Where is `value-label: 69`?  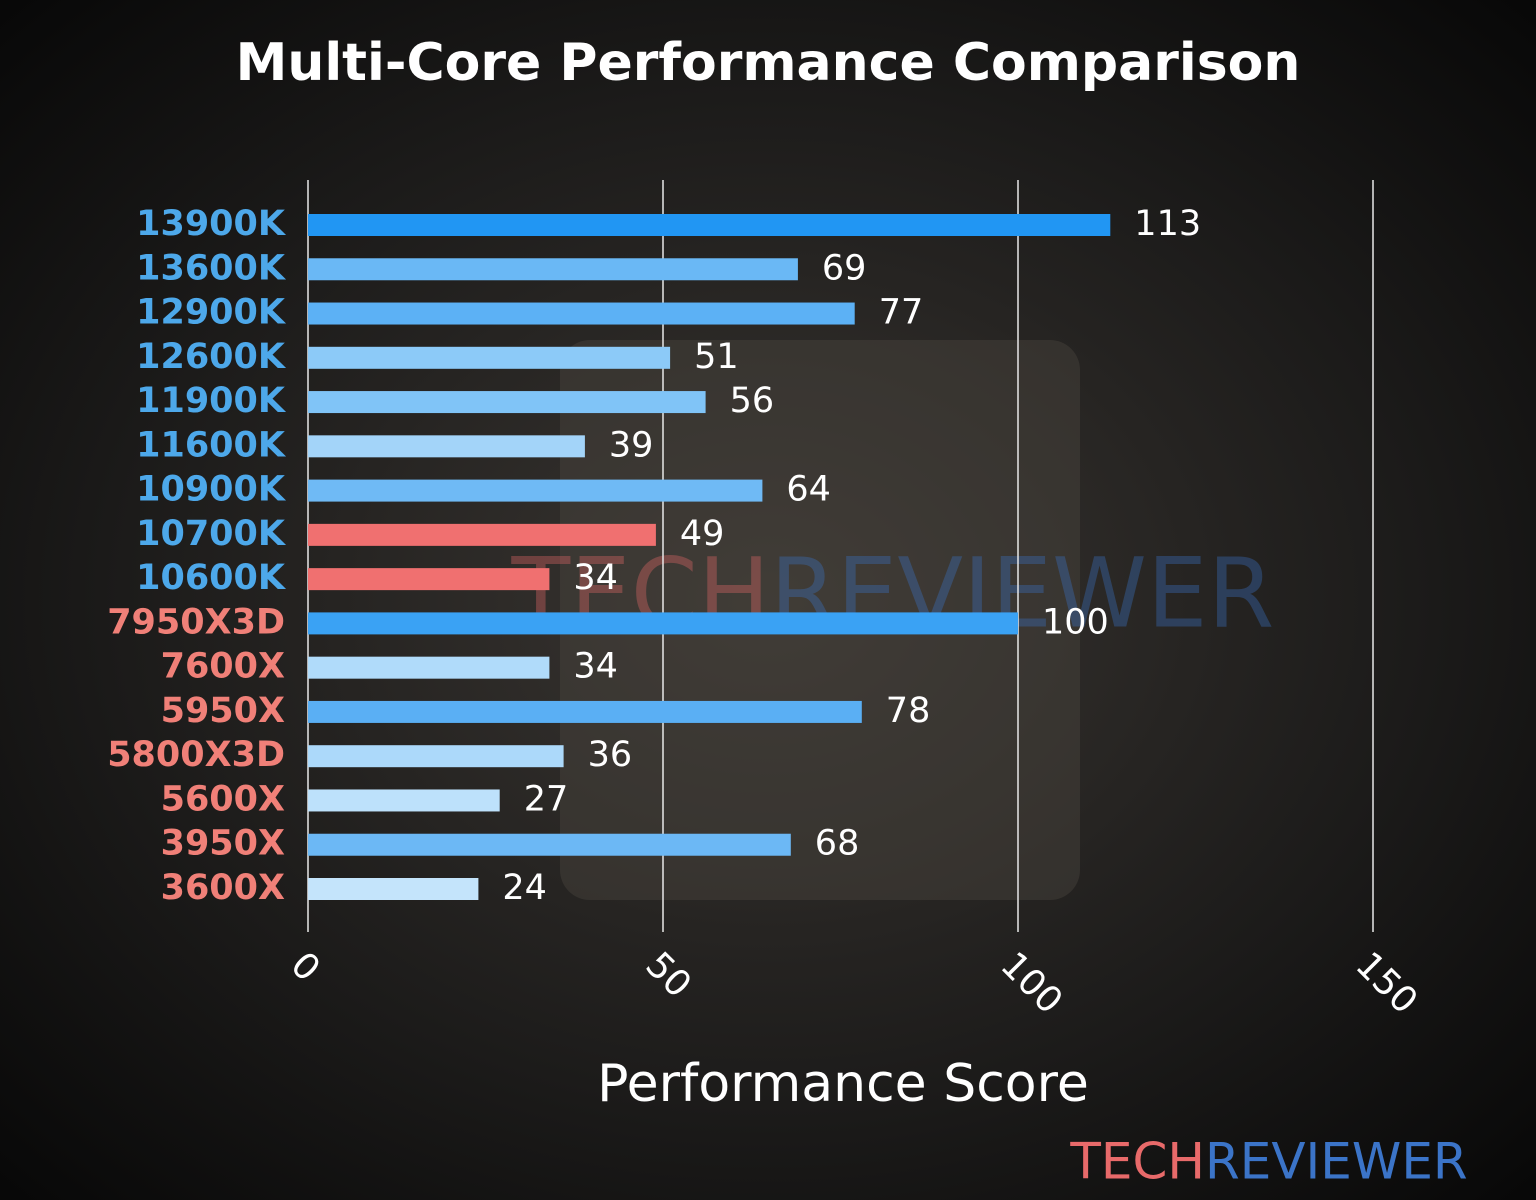
value-label: 69 is located at coordinates (844, 268).